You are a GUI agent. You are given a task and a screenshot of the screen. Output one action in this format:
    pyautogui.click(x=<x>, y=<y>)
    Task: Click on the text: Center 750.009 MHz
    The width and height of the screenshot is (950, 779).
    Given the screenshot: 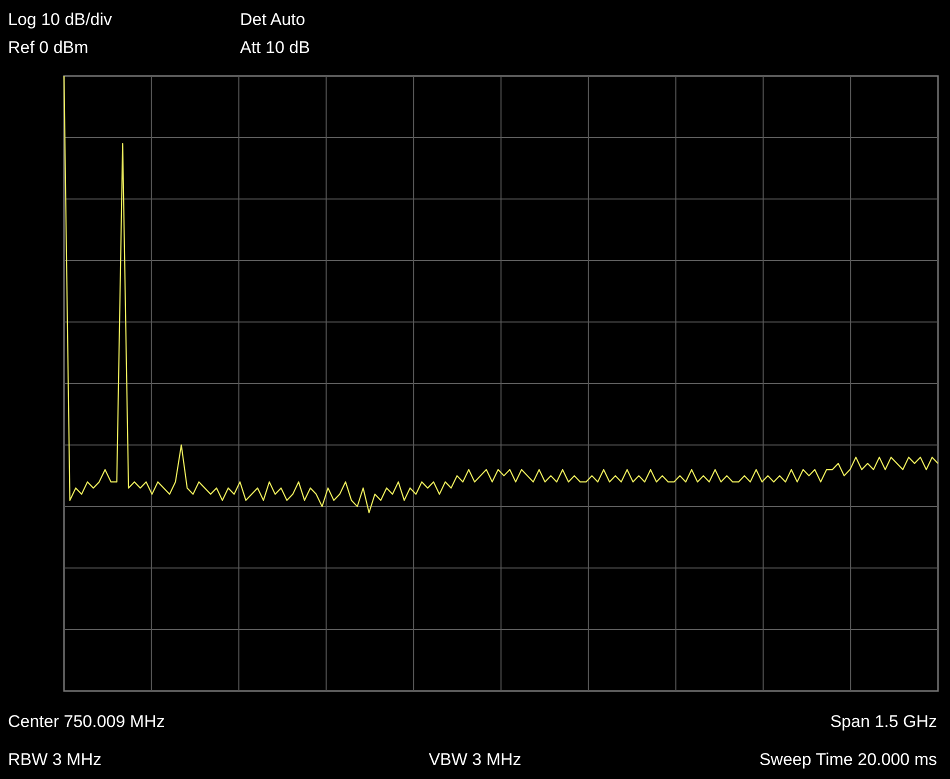 What is the action you would take?
    pyautogui.click(x=86, y=722)
    